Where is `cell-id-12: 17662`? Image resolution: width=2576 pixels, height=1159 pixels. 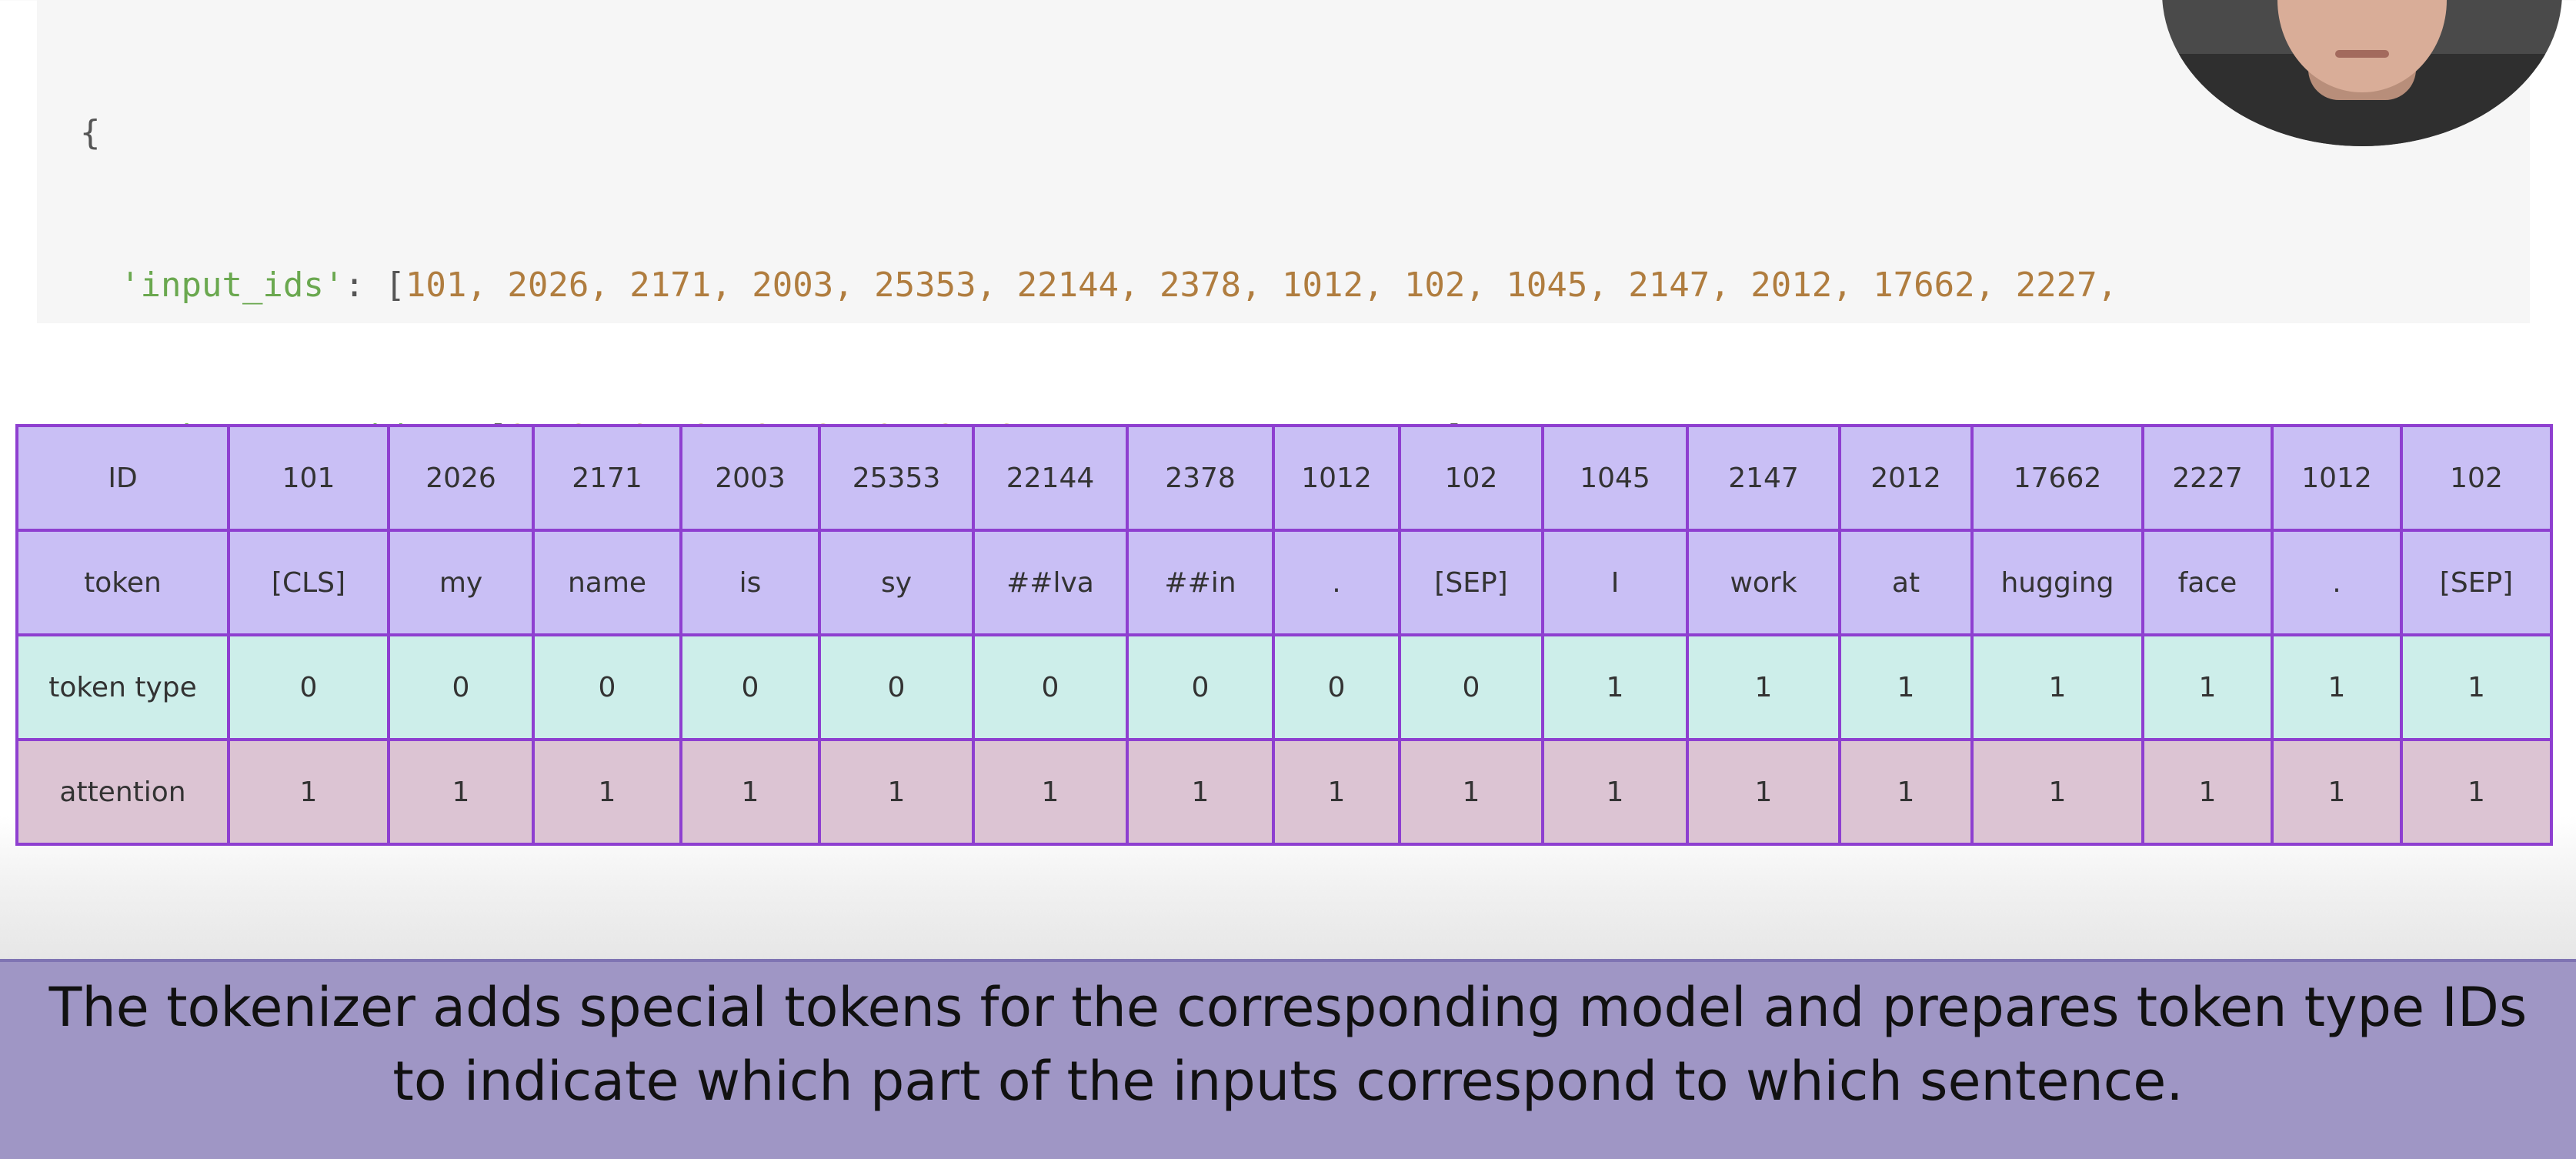
cell-id-12: 17662 is located at coordinates (2057, 478).